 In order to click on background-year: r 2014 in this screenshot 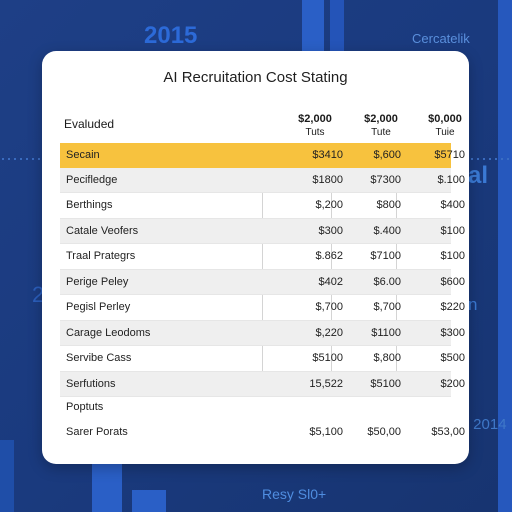, I will do `click(485, 424)`.